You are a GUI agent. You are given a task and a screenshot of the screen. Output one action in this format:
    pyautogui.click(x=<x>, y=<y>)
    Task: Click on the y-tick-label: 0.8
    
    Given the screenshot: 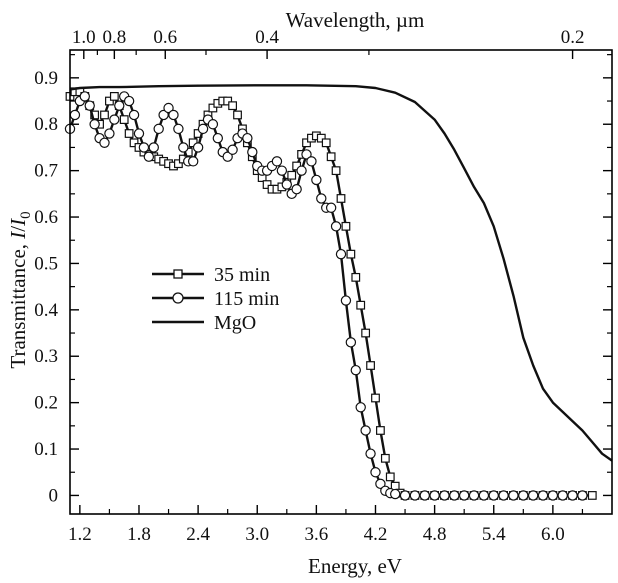 What is the action you would take?
    pyautogui.click(x=46, y=124)
    